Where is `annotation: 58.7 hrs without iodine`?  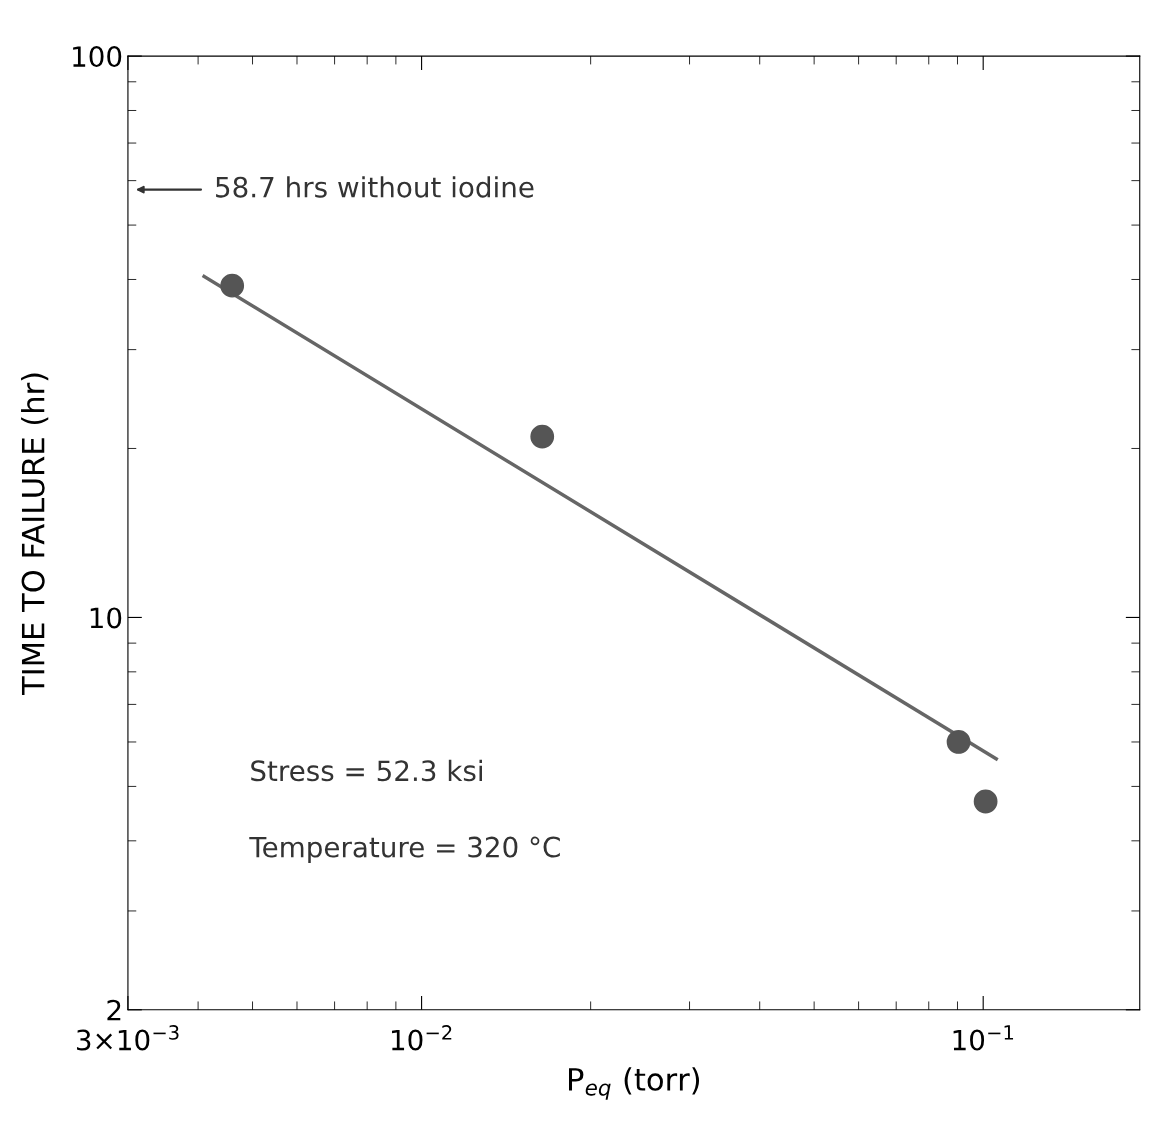 annotation: 58.7 hrs without iodine is located at coordinates (375, 187).